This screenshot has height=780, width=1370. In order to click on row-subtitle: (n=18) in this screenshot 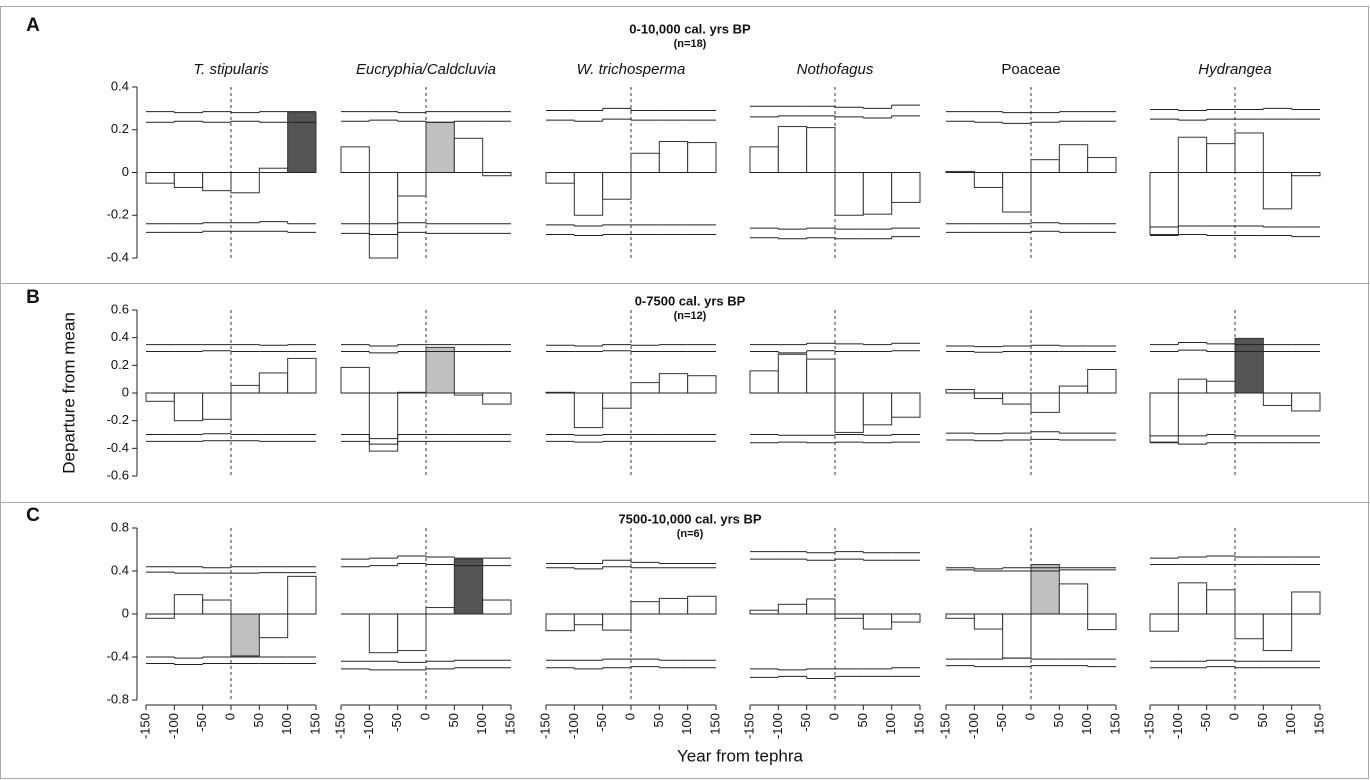, I will do `click(690, 44)`.